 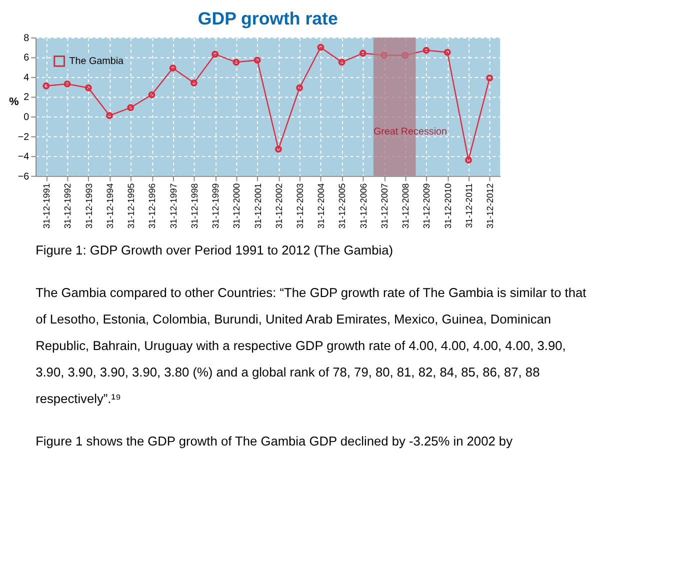 I want to click on x-tick-label: 31-12-1997, so click(x=173, y=206).